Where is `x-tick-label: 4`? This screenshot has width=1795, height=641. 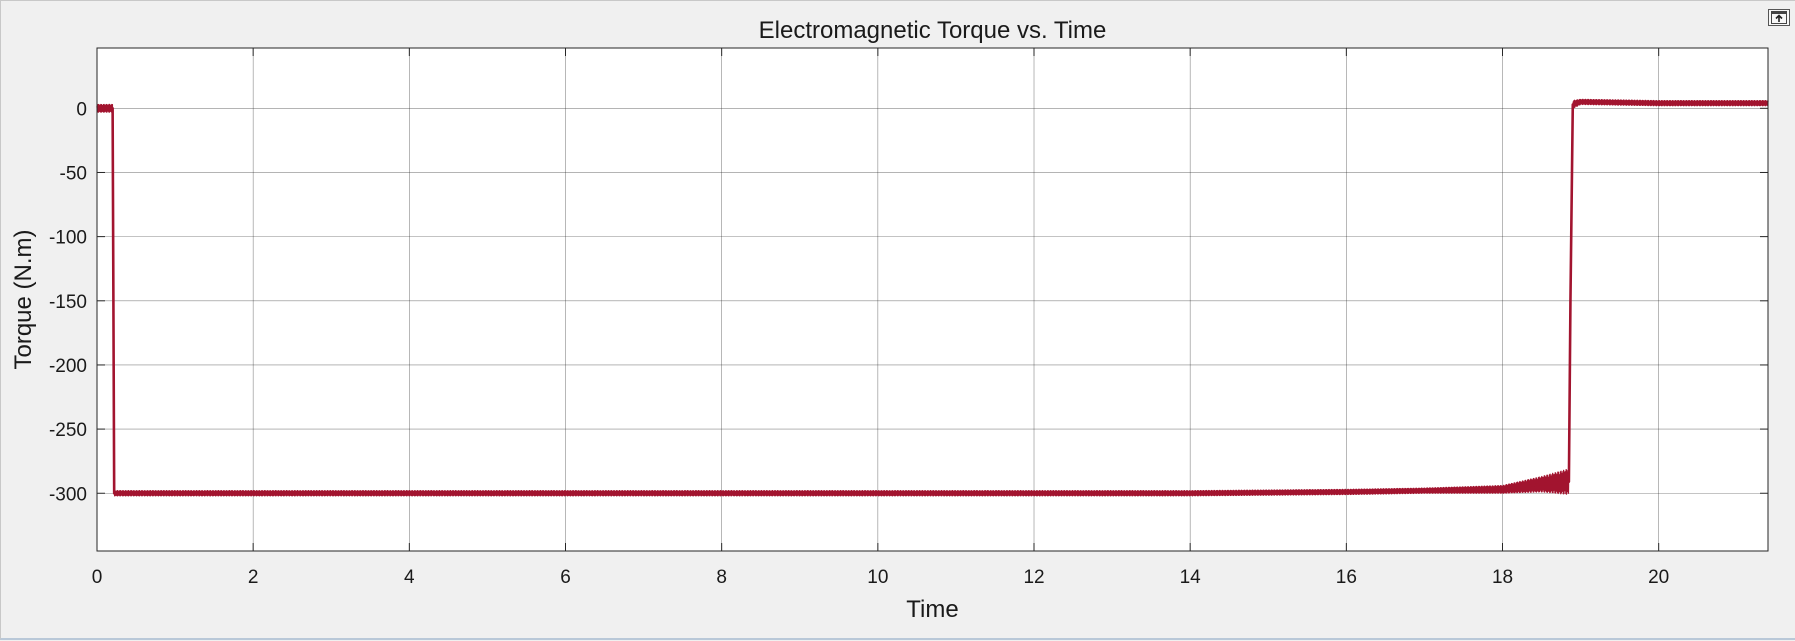
x-tick-label: 4 is located at coordinates (409, 577).